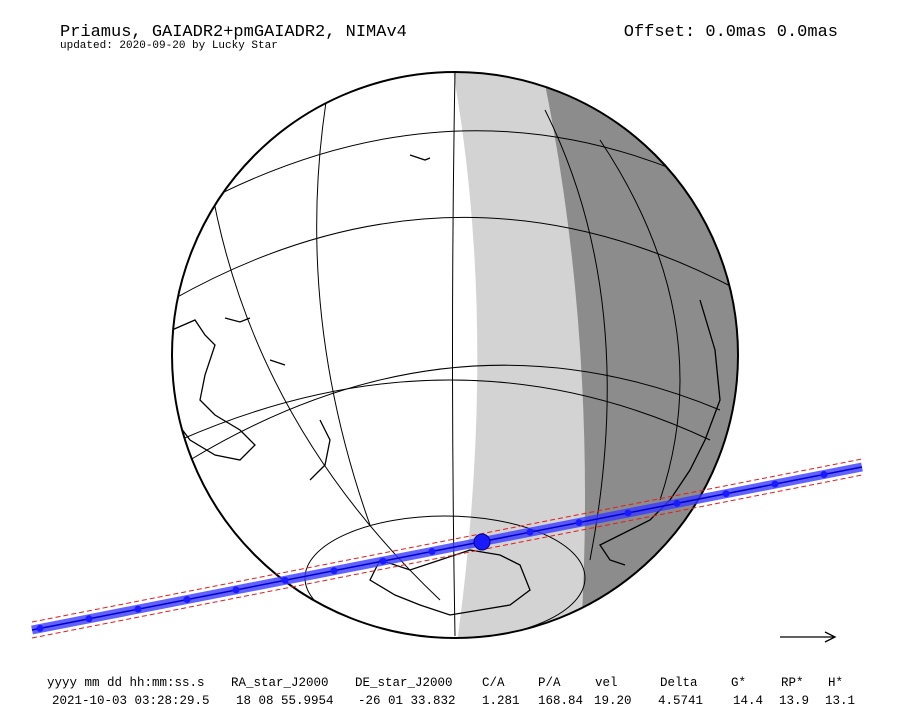 The width and height of the screenshot is (900, 720). What do you see at coordinates (407, 701) in the screenshot?
I see `cell-value: -26 01 33.832` at bounding box center [407, 701].